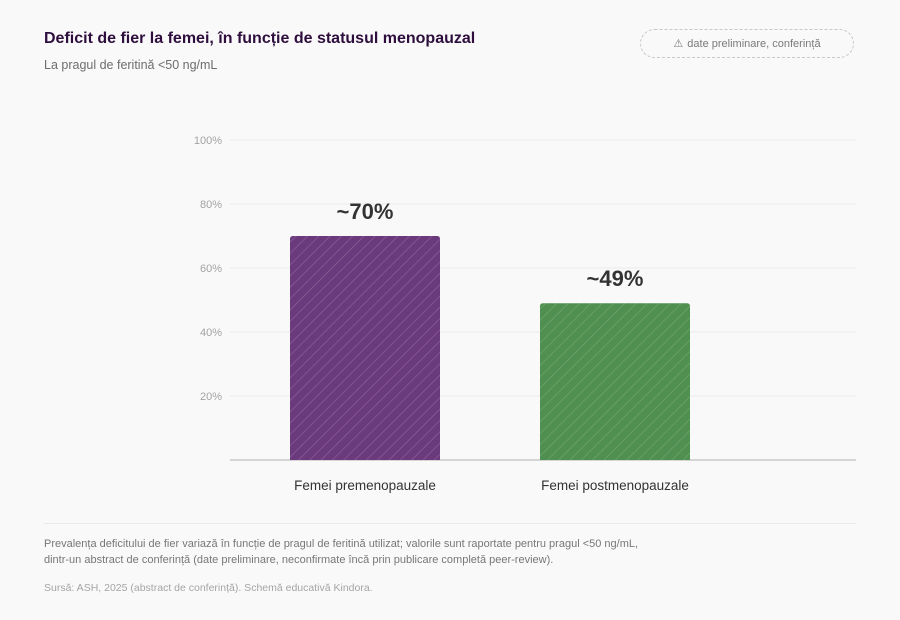 The width and height of the screenshot is (900, 620). I want to click on y-tick-label: 100%, so click(208, 141).